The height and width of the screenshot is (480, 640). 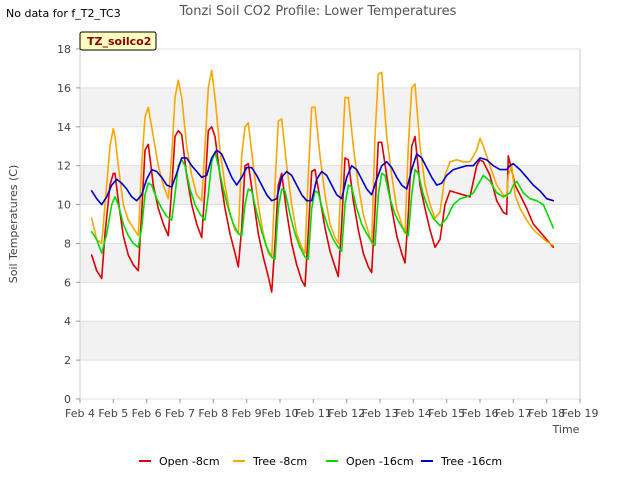 I want to click on x-tick-label: Feb 5, so click(x=113, y=413).